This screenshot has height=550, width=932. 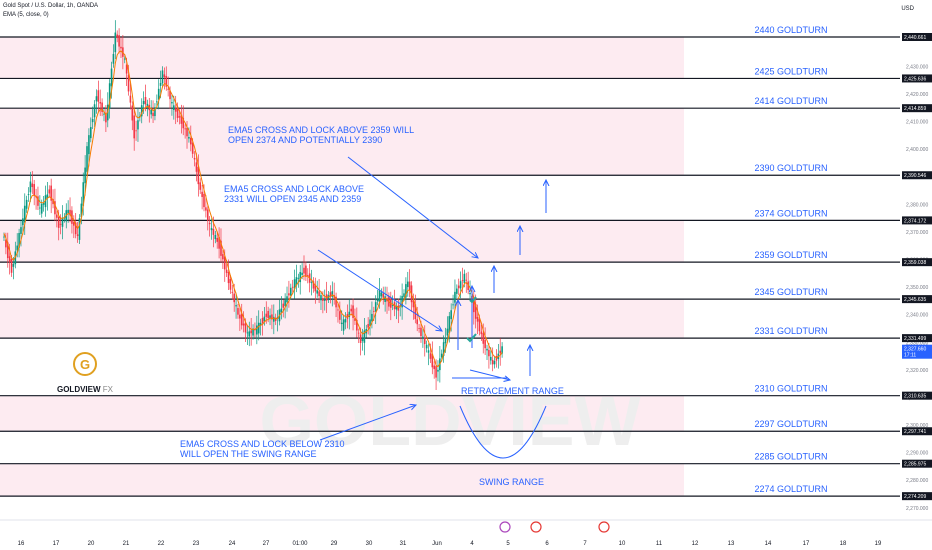 What do you see at coordinates (790, 168) in the screenshot?
I see `level-label: 2390 GOLDTURN` at bounding box center [790, 168].